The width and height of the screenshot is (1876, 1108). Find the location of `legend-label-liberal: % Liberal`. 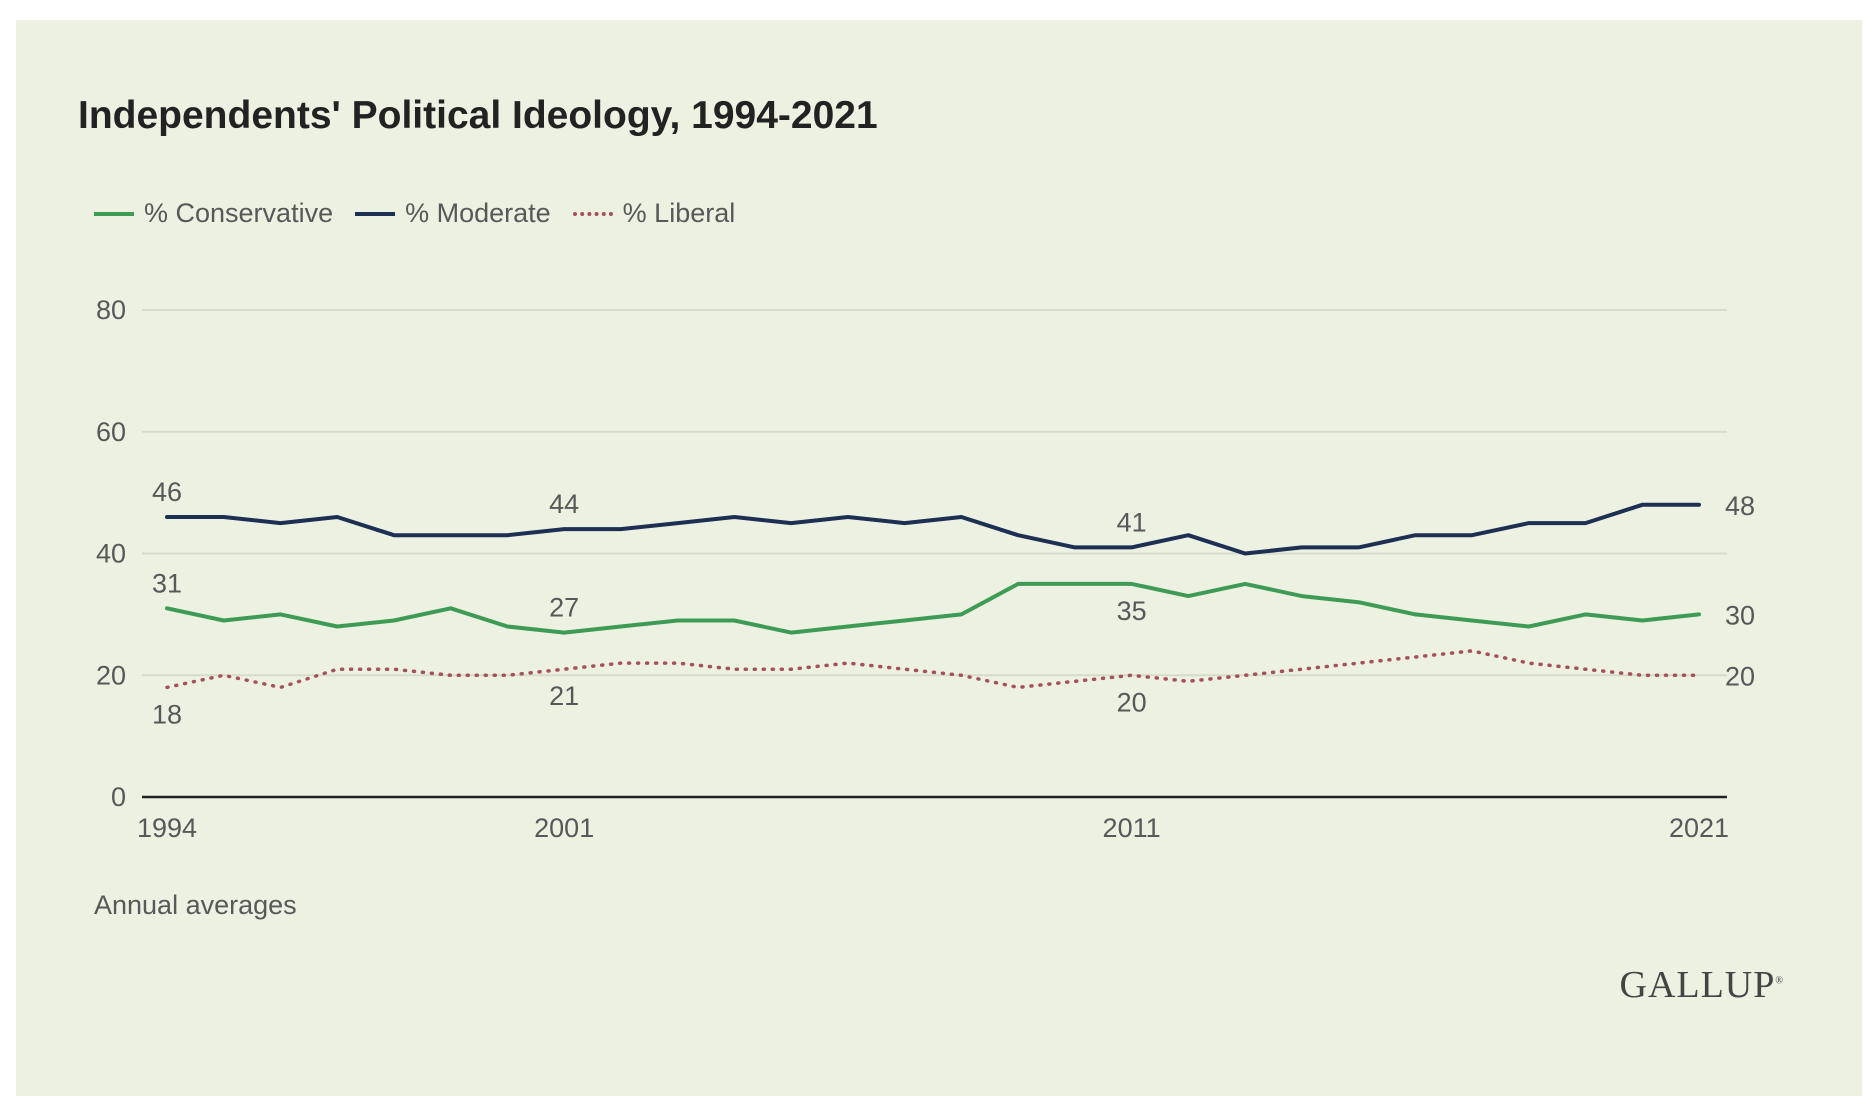

legend-label-liberal: % Liberal is located at coordinates (679, 213).